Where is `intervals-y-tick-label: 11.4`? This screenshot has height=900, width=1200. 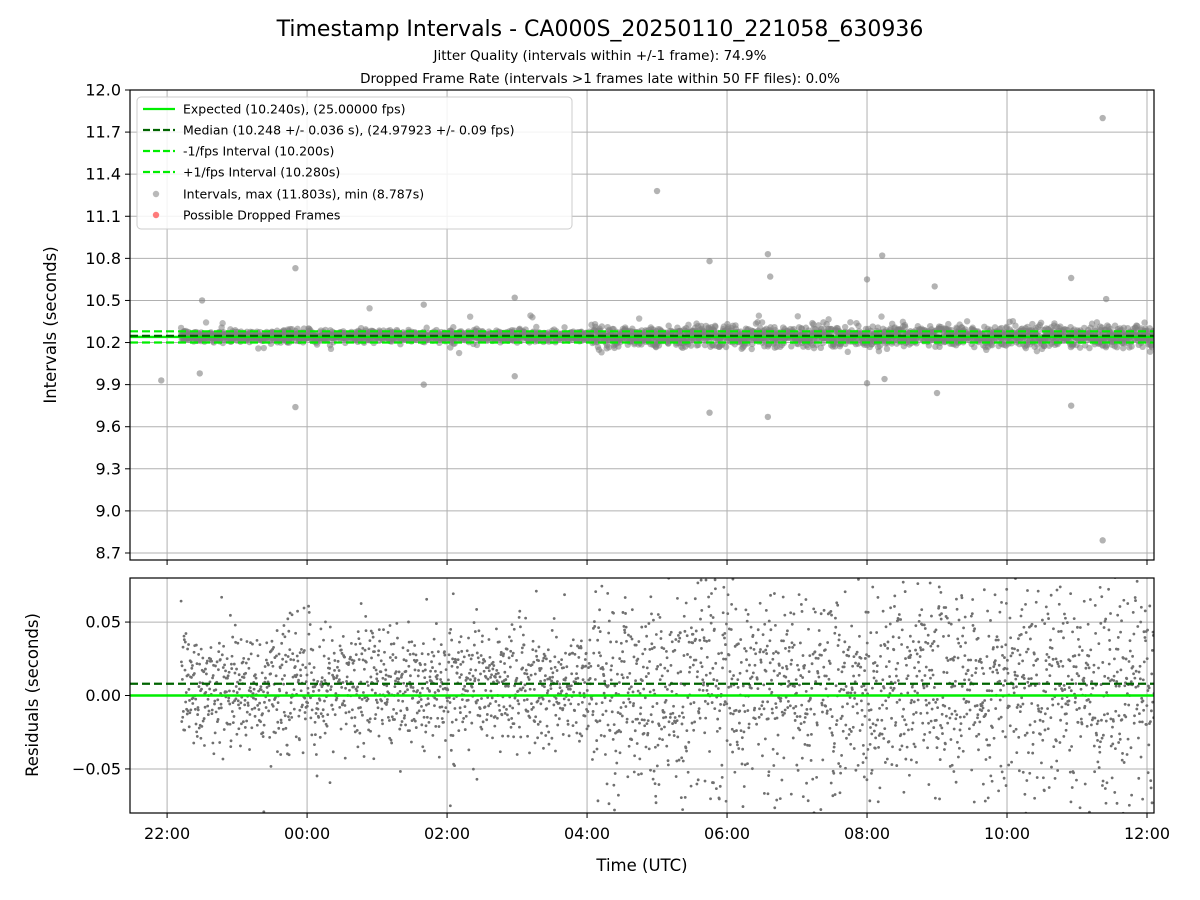
intervals-y-tick-label: 11.4 is located at coordinates (103, 174).